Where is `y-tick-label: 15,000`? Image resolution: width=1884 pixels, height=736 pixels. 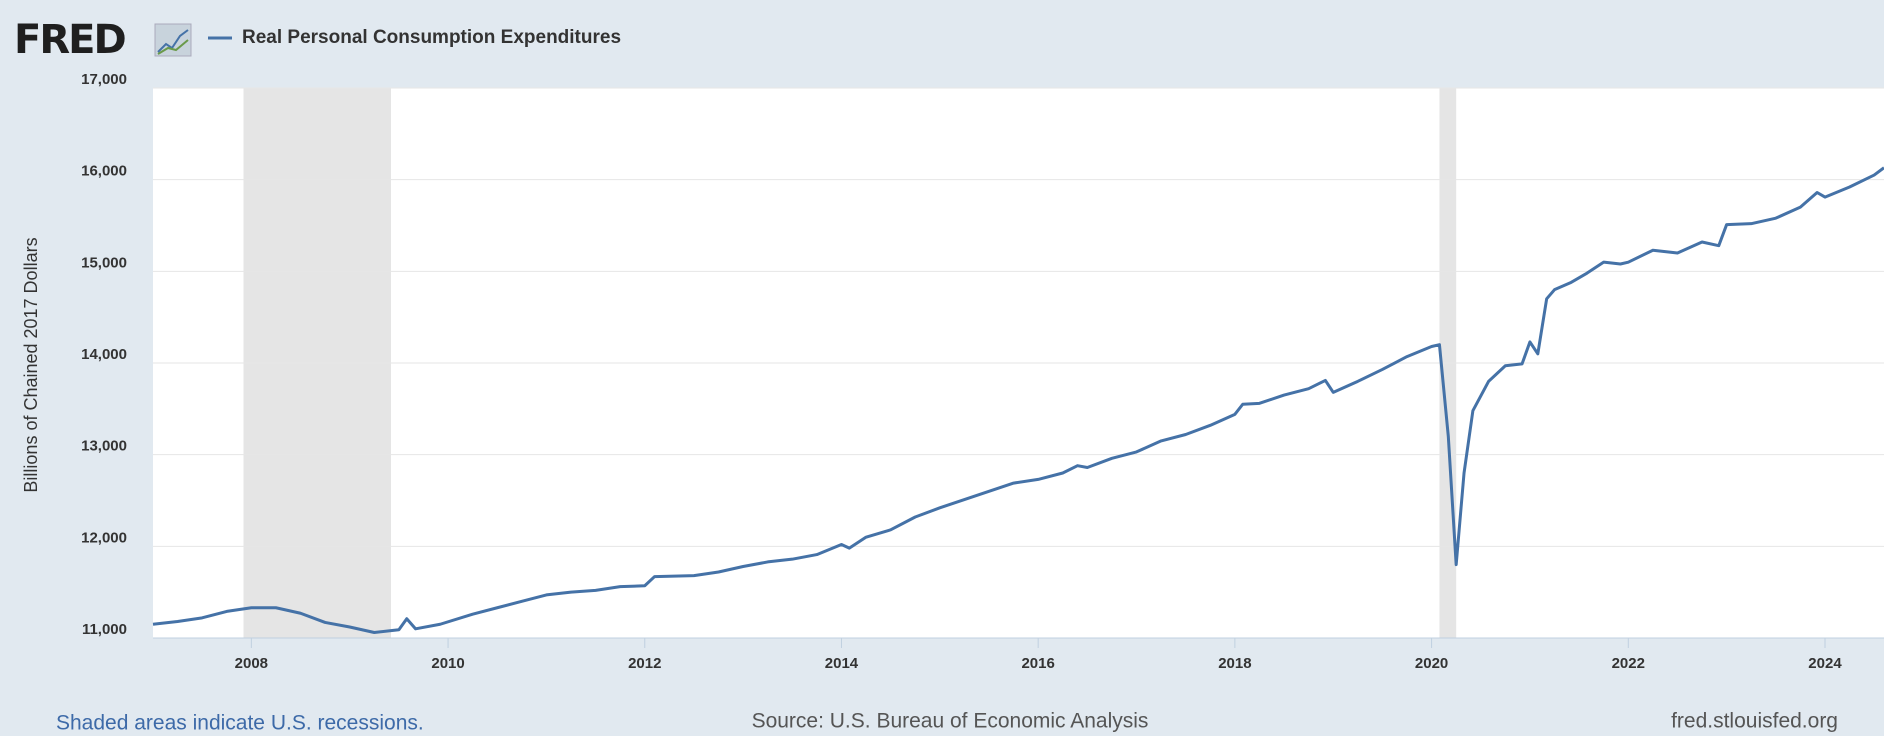
y-tick-label: 15,000 is located at coordinates (104, 262).